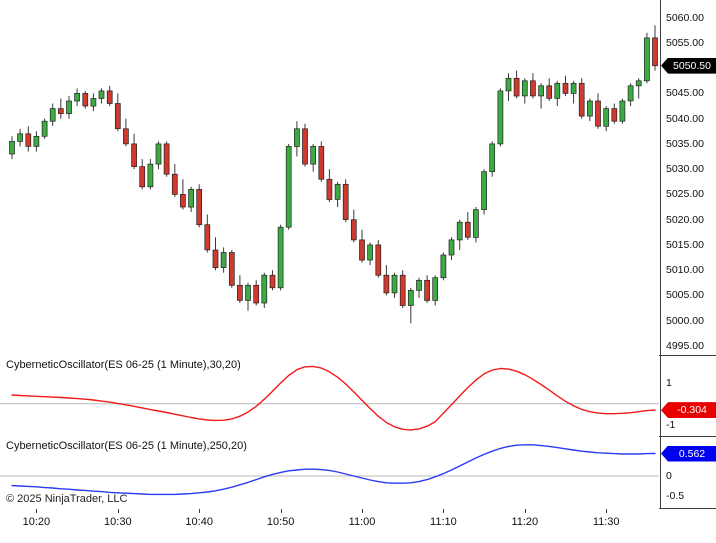  Describe the element at coordinates (685, 17) in the screenshot. I see `price-axis-label: 5060.00` at that location.